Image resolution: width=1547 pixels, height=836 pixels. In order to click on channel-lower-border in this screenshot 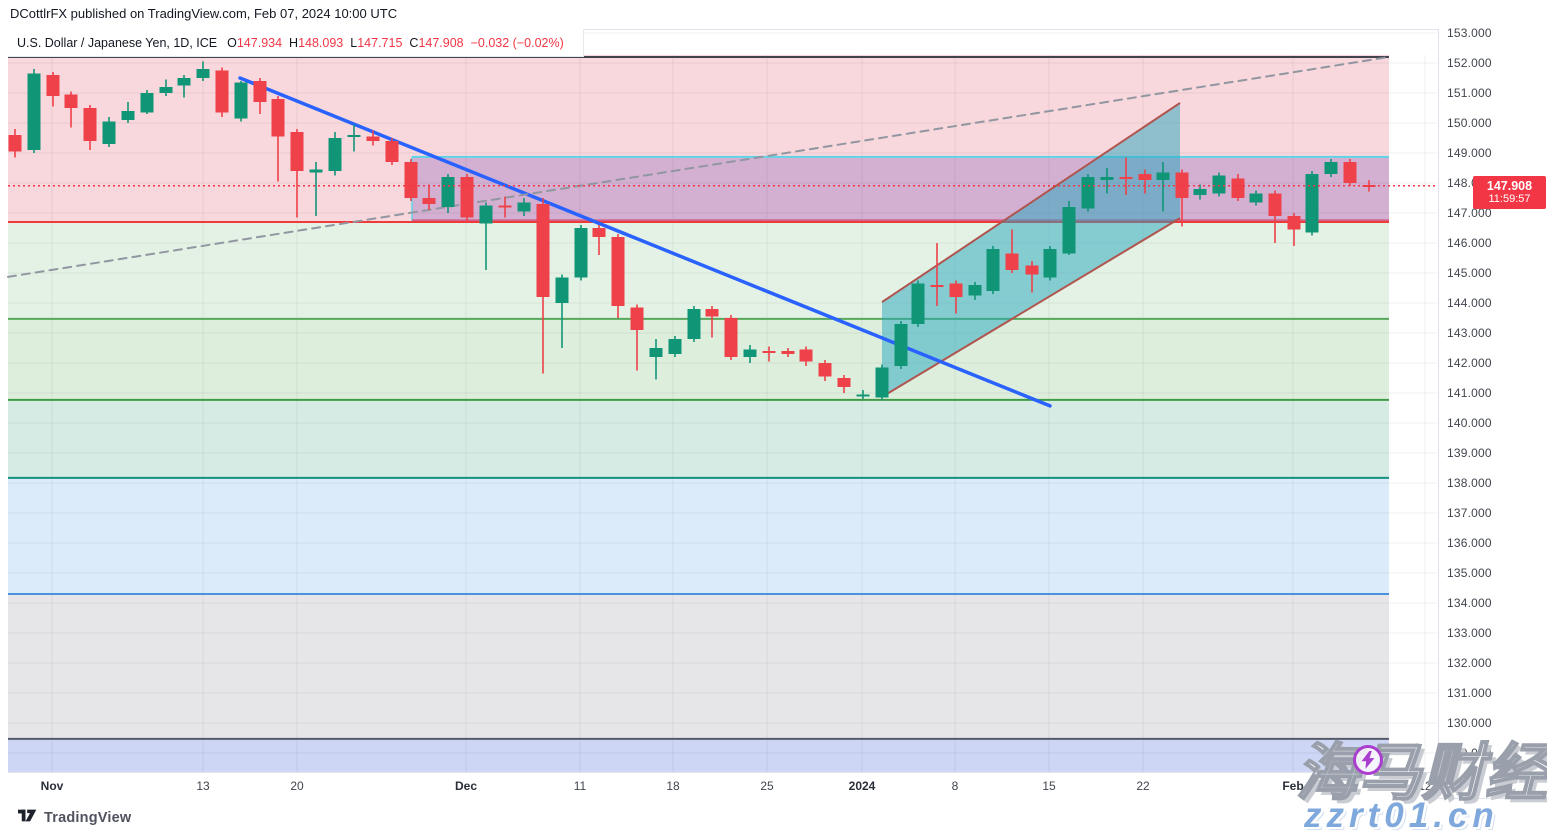, I will do `click(1031, 307)`.